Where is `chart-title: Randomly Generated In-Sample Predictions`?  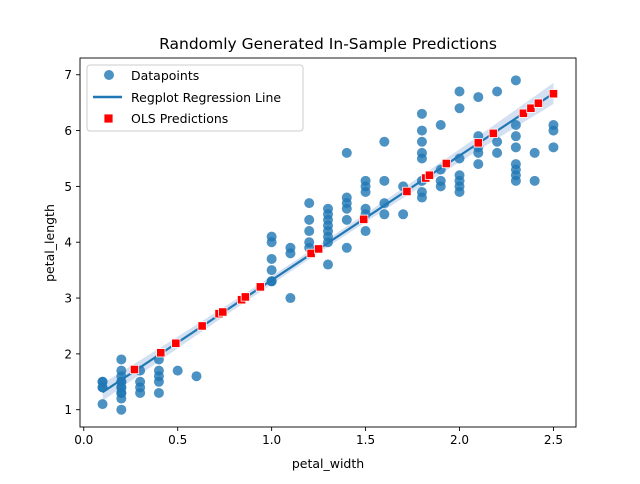 chart-title: Randomly Generated In-Sample Predictions is located at coordinates (328, 44).